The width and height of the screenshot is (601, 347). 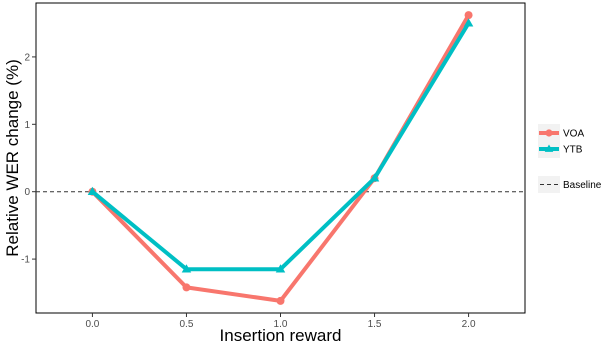 I want to click on y-tick-label: -1, so click(x=25, y=260).